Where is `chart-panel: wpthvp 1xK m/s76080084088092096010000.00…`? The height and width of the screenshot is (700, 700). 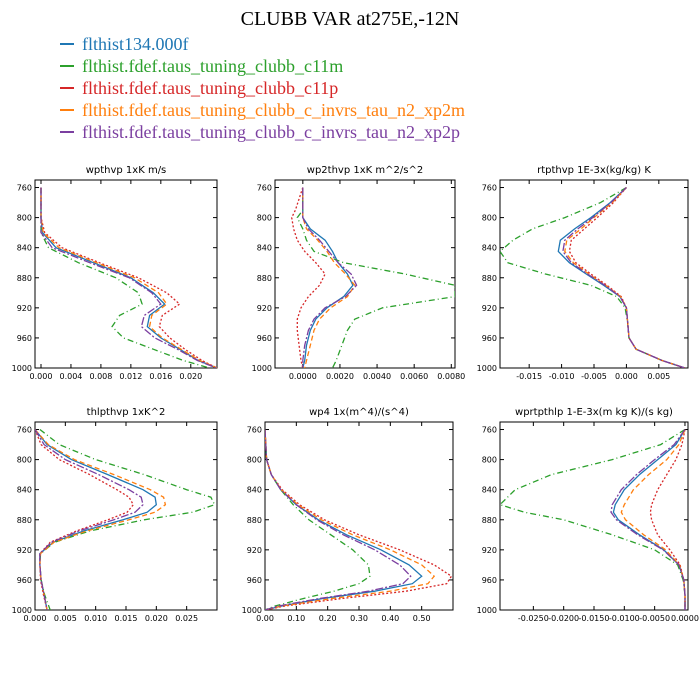 chart-panel: wpthvp 1xK m/s76080084088092096010000.00… is located at coordinates (115, 273).